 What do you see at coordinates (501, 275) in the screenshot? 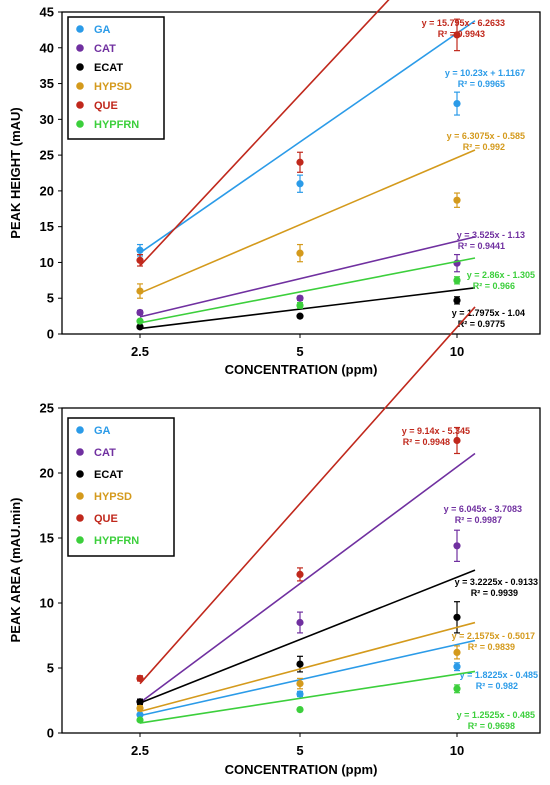
I see `trendline-equation: y = 2.86x - 1.305` at bounding box center [501, 275].